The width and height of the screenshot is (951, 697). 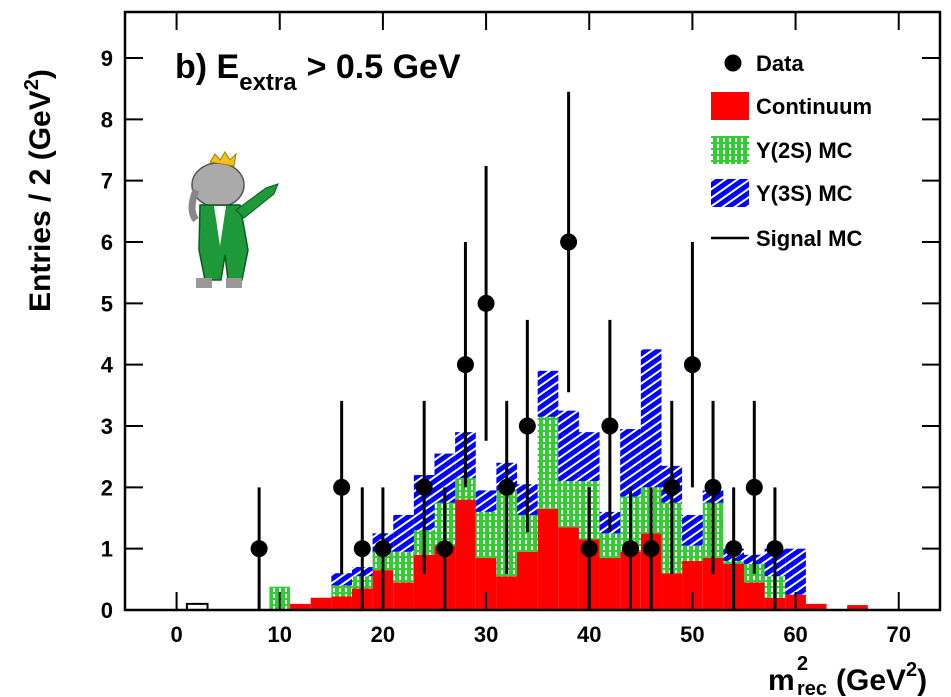 What do you see at coordinates (107, 181) in the screenshot?
I see `y-tick-label: 7` at bounding box center [107, 181].